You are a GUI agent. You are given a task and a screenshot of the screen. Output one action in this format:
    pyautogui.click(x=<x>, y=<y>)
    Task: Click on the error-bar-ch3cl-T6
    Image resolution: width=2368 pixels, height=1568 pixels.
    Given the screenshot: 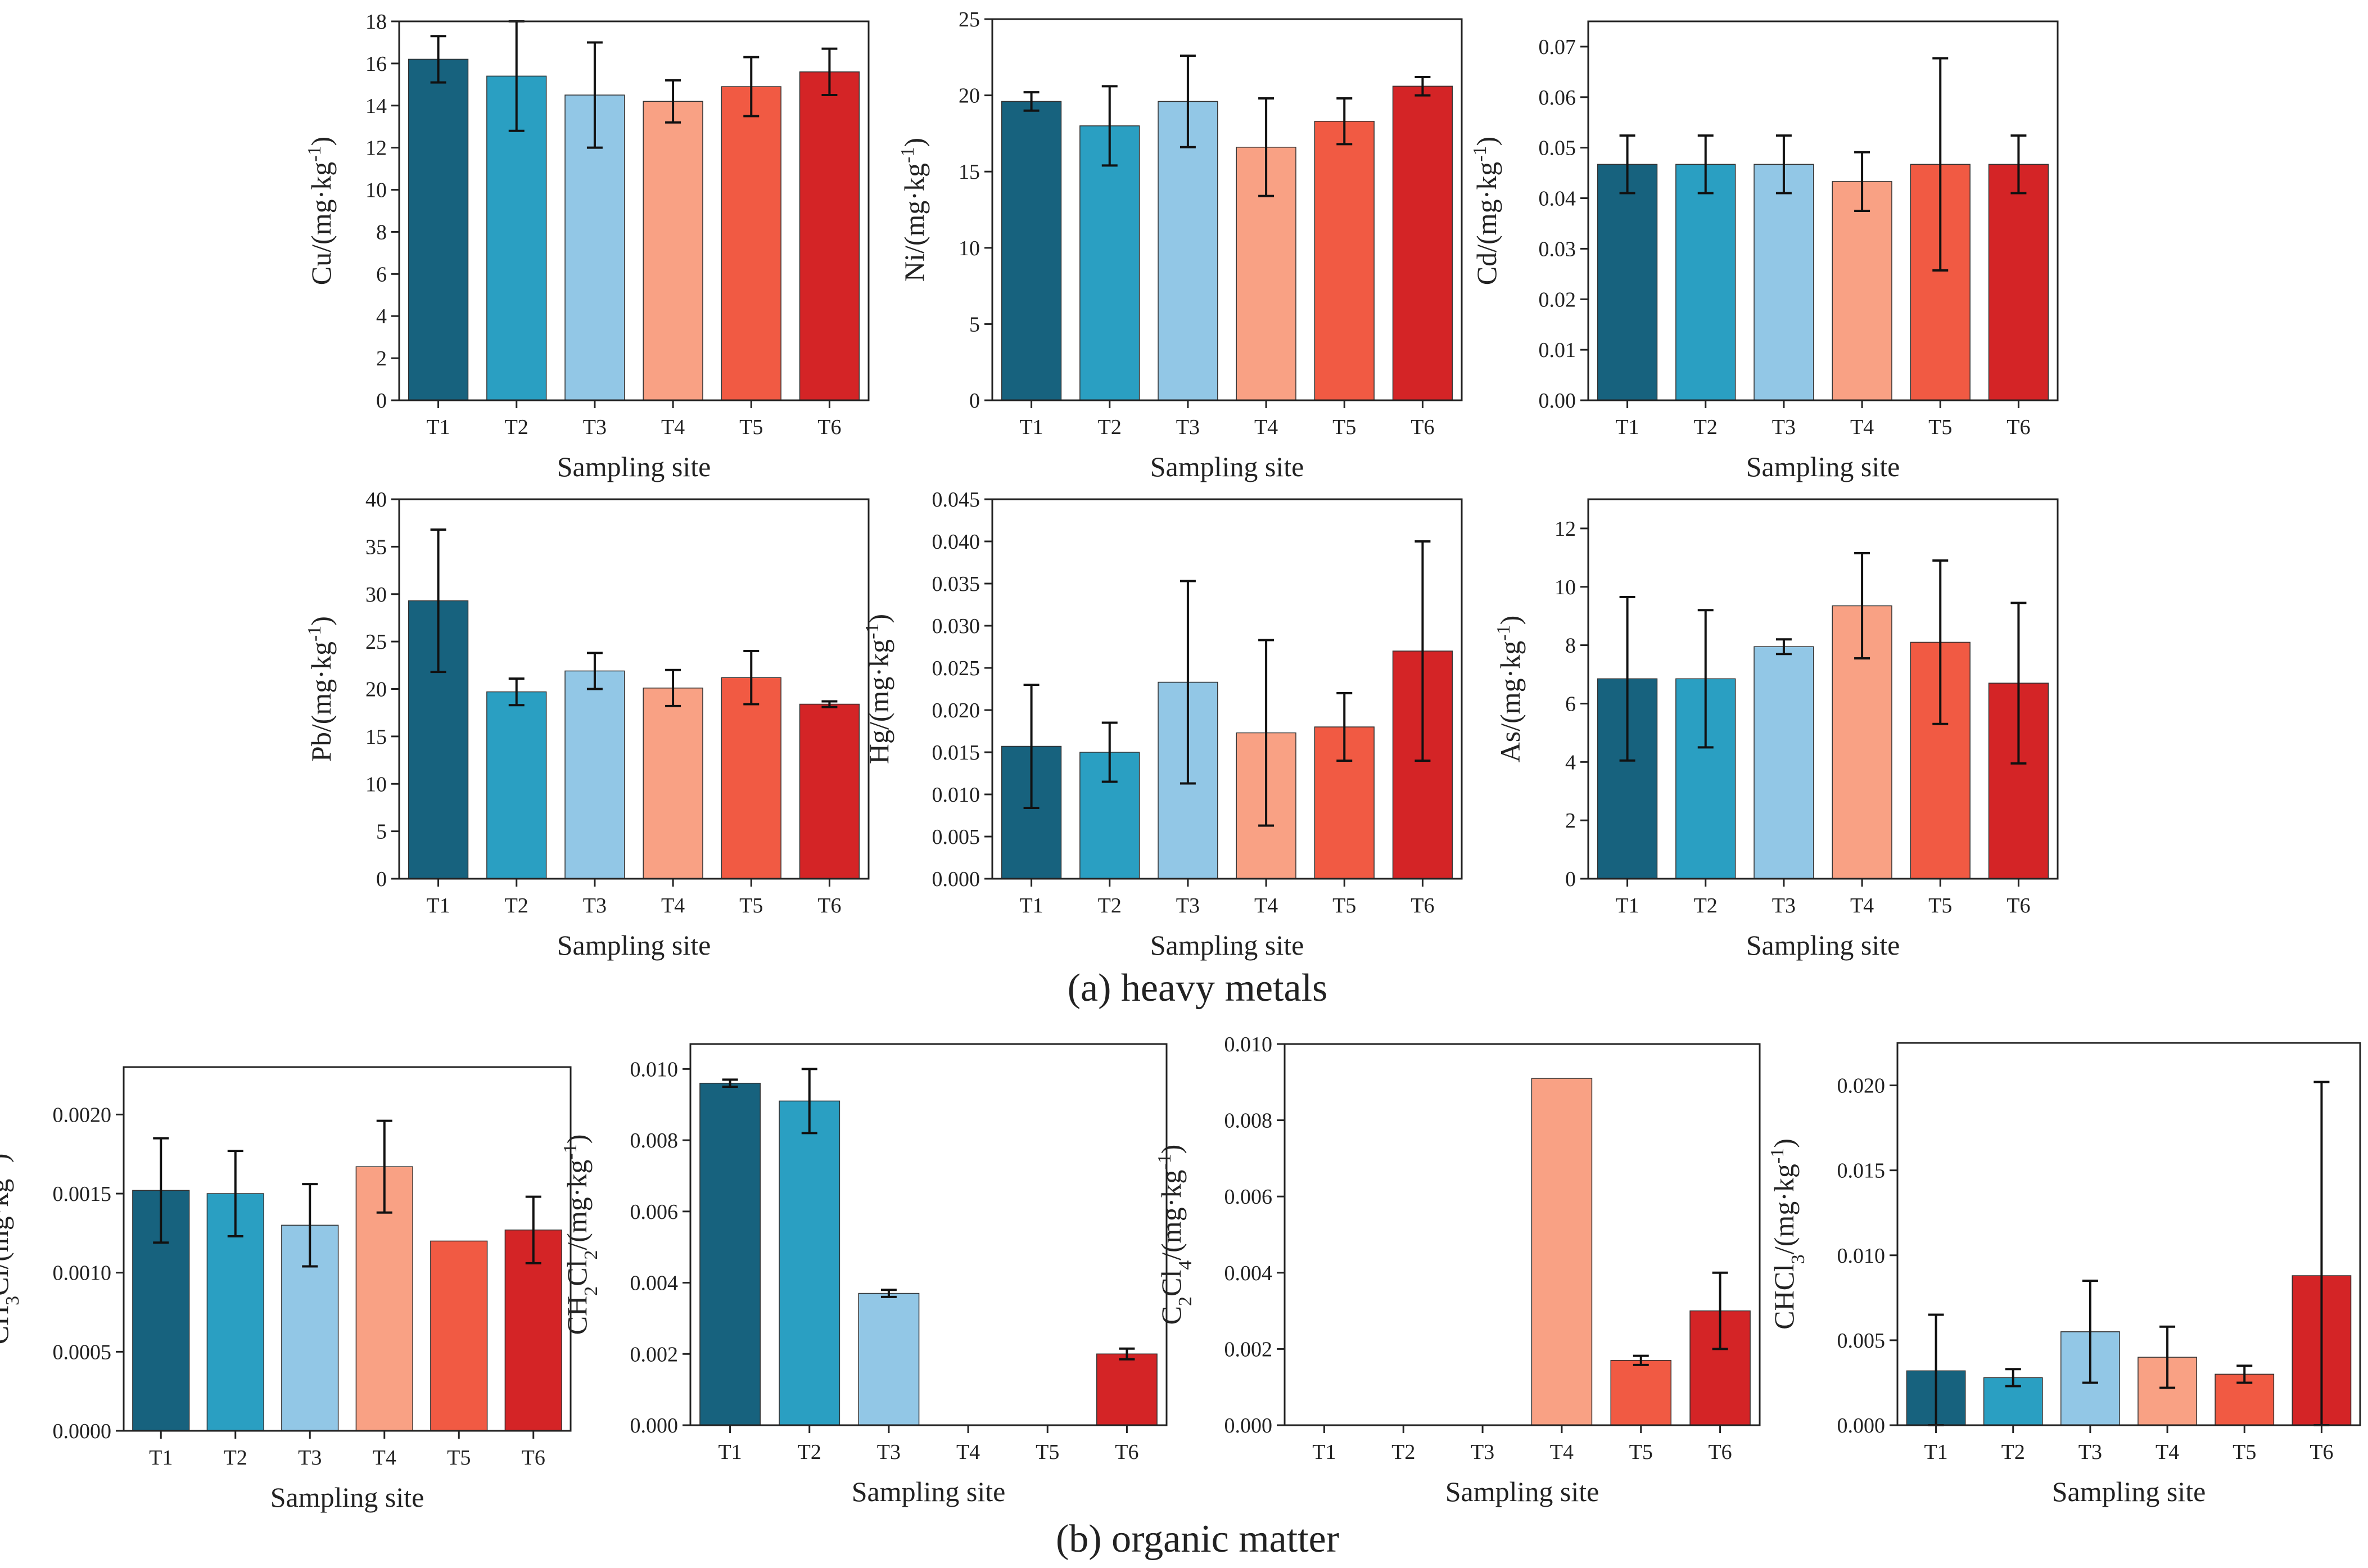 What is the action you would take?
    pyautogui.click(x=533, y=1229)
    